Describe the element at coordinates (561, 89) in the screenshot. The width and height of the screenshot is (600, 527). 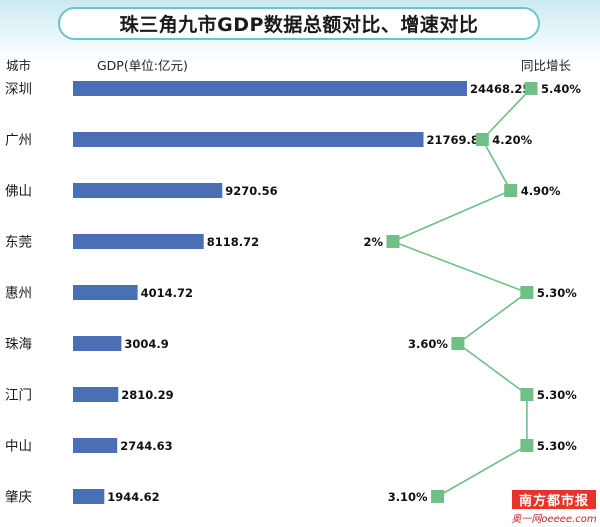
I see `growth-value-label: 5.40%` at that location.